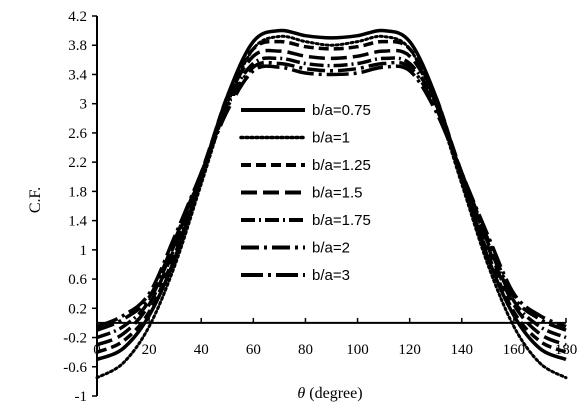 Image resolution: width=584 pixels, height=408 pixels. What do you see at coordinates (566, 350) in the screenshot?
I see `x-tick-label: 180` at bounding box center [566, 350].